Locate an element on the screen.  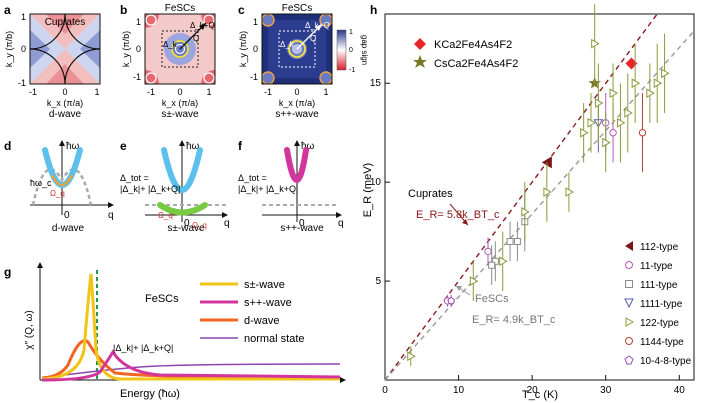
y-tick-label: 10 is located at coordinates (376, 182).